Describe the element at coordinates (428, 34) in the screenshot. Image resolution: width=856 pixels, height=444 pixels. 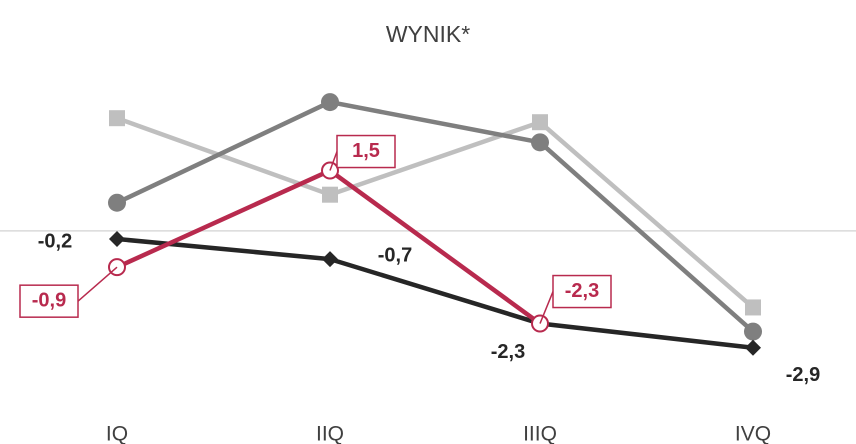
I see `chart-title: WYNIK*` at that location.